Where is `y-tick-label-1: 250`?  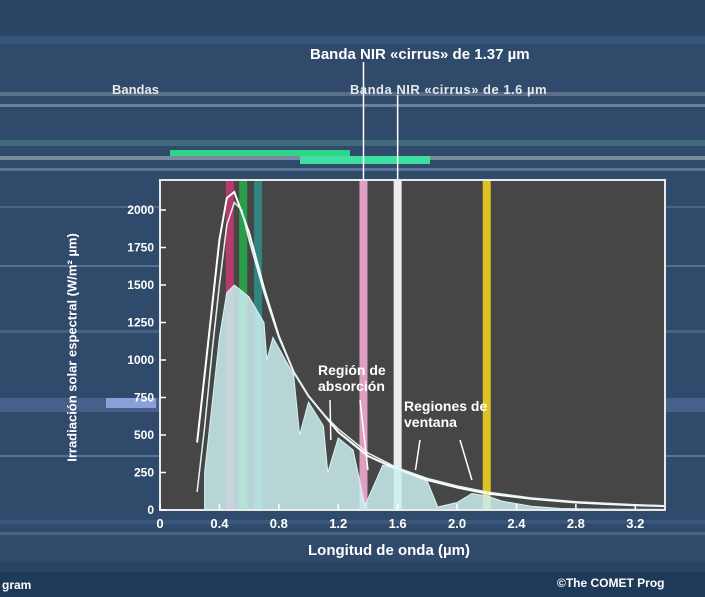
y-tick-label-1: 250 is located at coordinates (144, 473).